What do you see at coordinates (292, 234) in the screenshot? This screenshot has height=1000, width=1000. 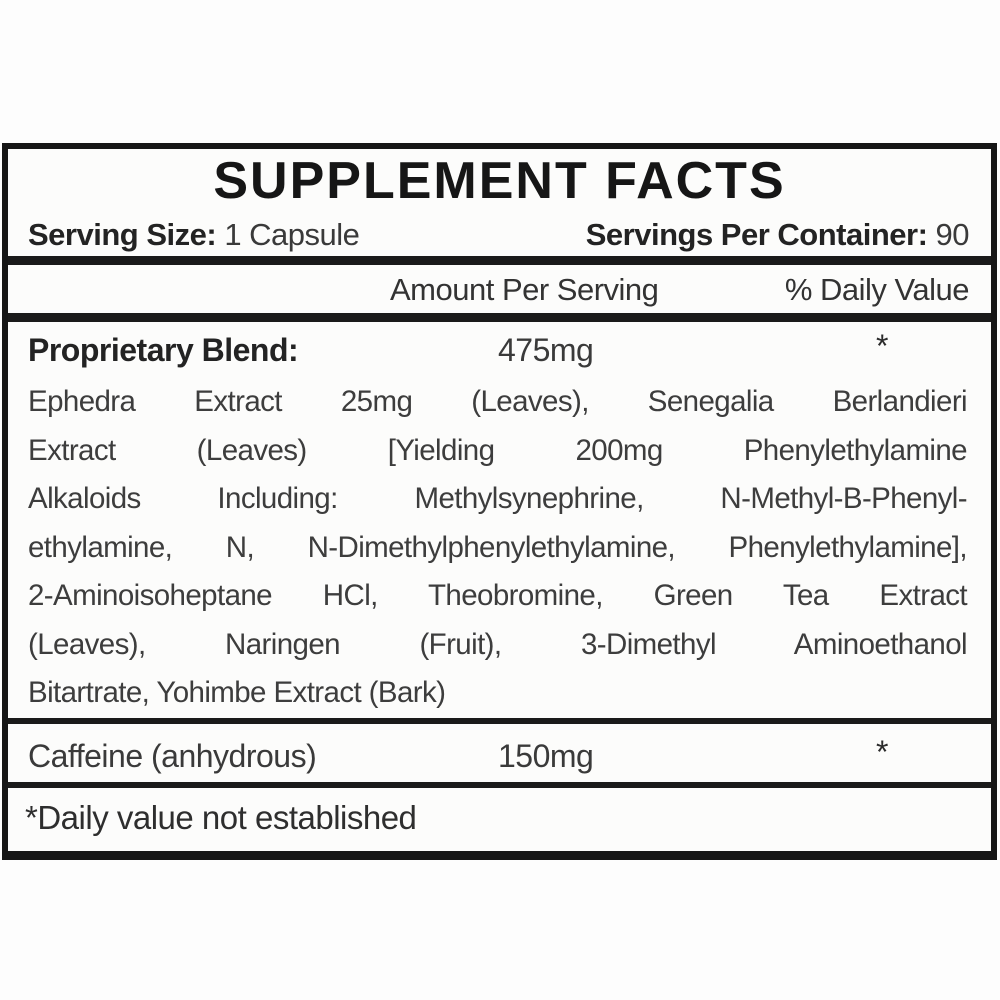 I see `serving-size-value: 1 Capsule` at bounding box center [292, 234].